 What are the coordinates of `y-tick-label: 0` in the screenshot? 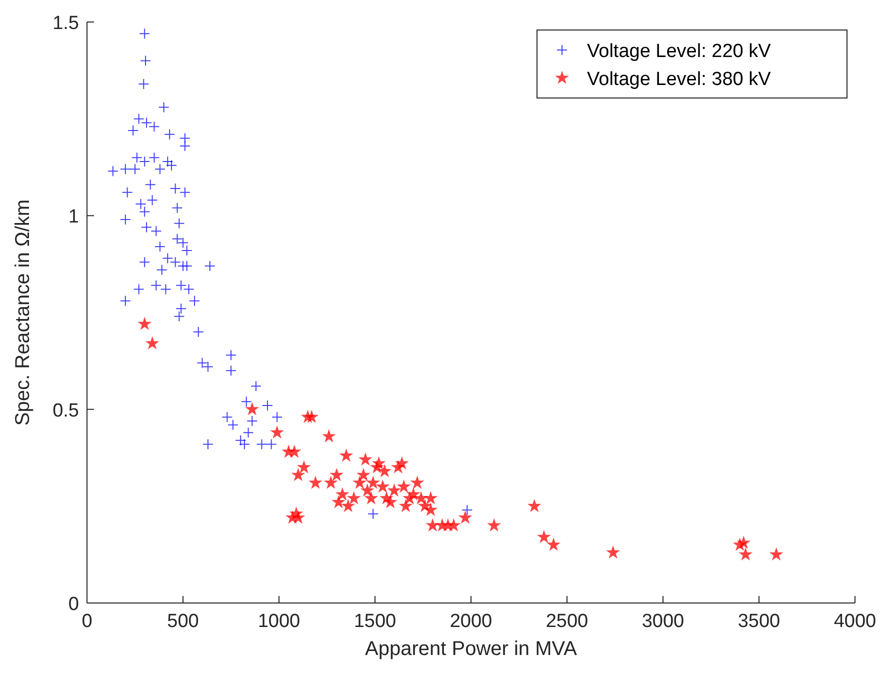 It's located at (73, 604).